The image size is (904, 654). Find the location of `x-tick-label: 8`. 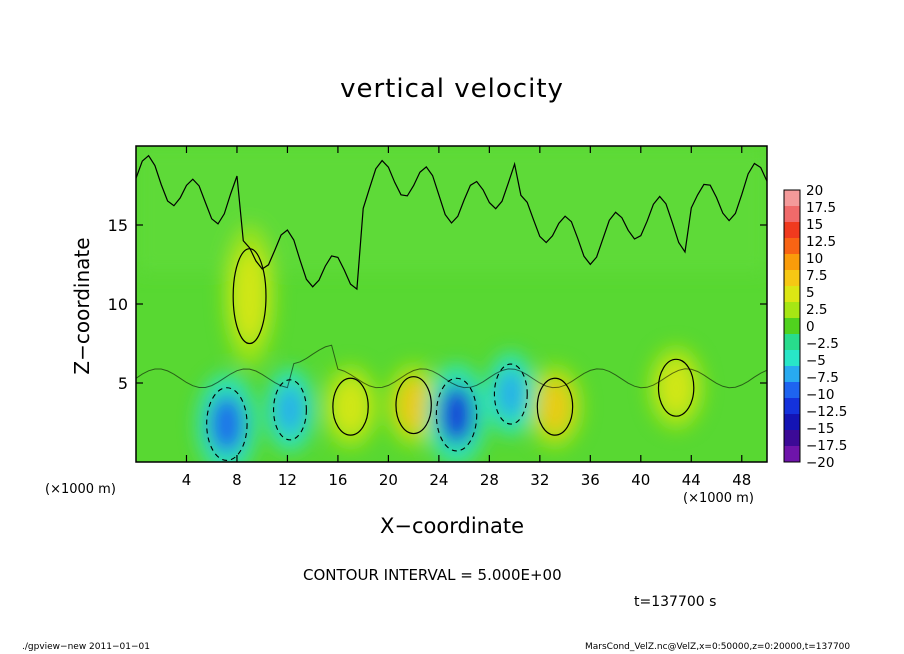

x-tick-label: 8 is located at coordinates (237, 480).